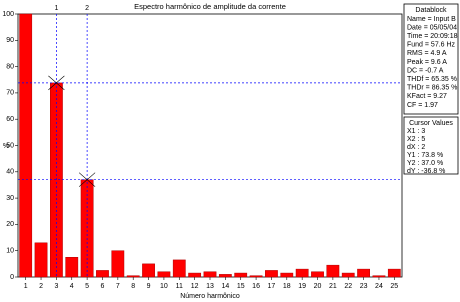 The width and height of the screenshot is (460, 302). Describe the element at coordinates (348, 286) in the screenshot. I see `x-tick-label: 22` at that location.